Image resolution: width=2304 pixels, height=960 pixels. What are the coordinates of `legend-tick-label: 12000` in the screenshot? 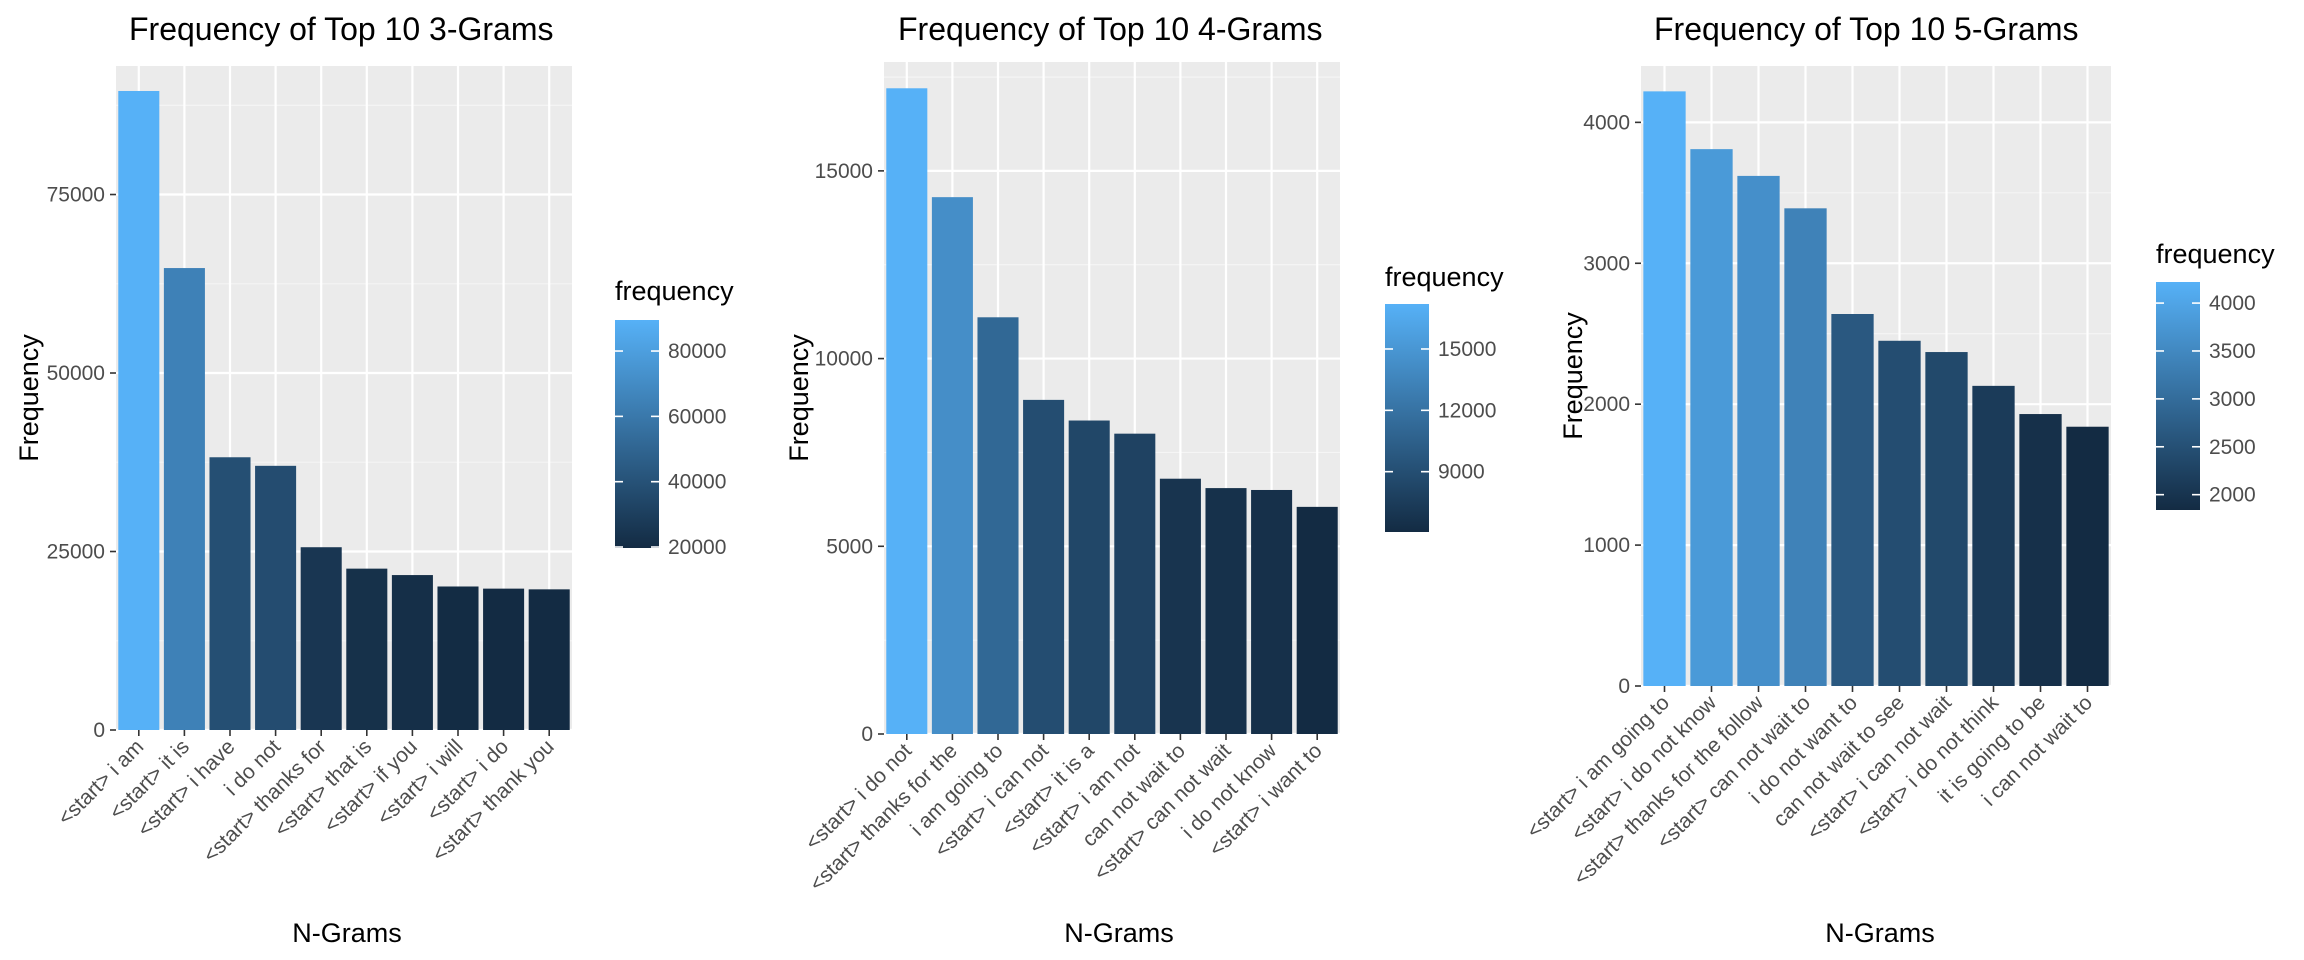 It's located at (1467, 410).